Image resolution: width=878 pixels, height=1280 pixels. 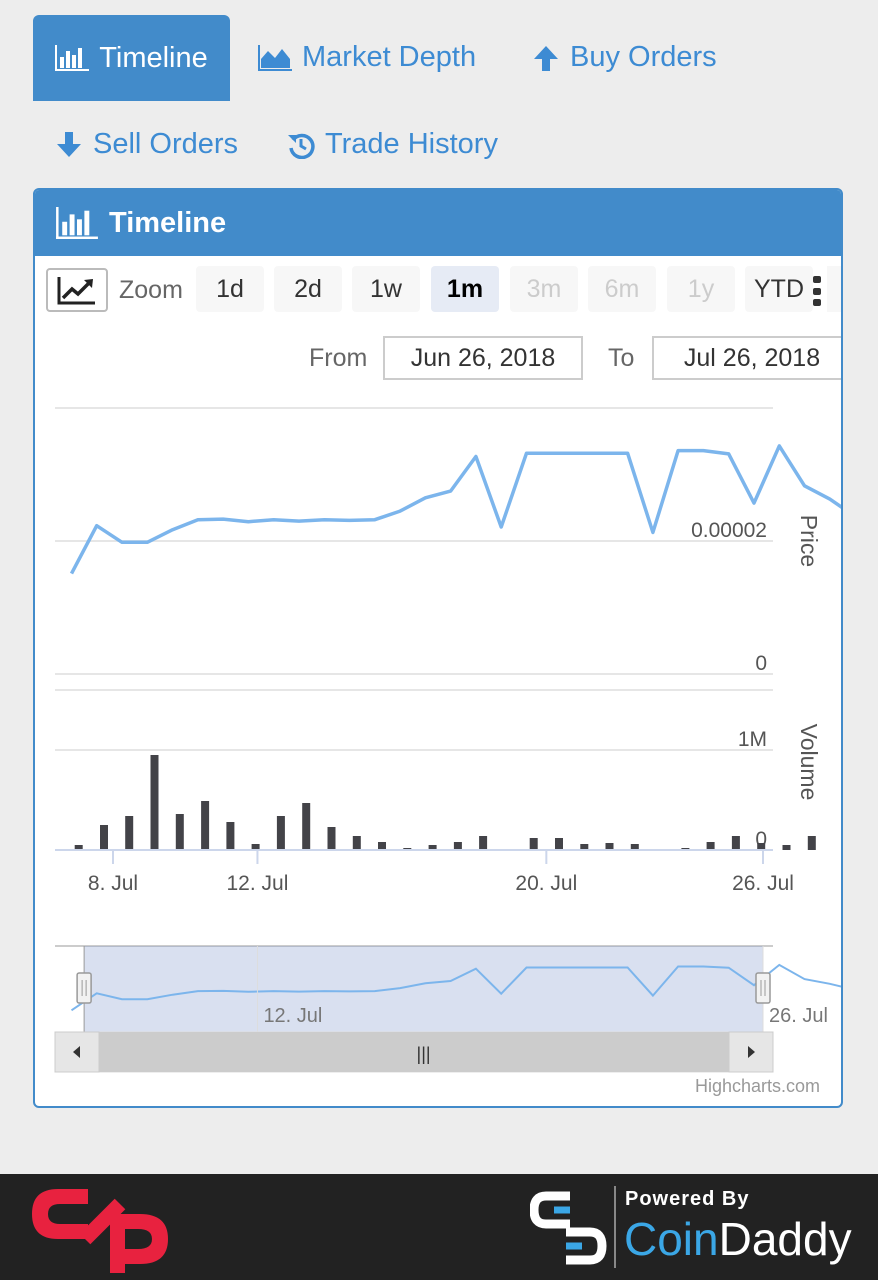 I want to click on credits-link: Highcharts.com, so click(x=757, y=1086).